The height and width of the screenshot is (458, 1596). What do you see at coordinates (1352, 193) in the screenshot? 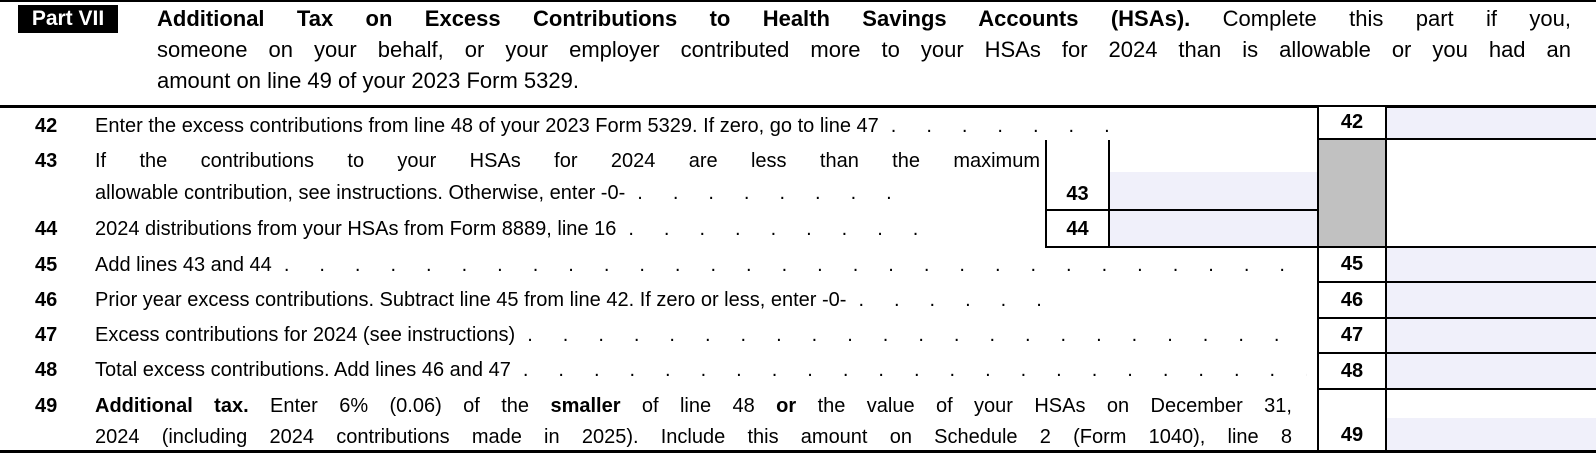
I see `shaded-cell` at bounding box center [1352, 193].